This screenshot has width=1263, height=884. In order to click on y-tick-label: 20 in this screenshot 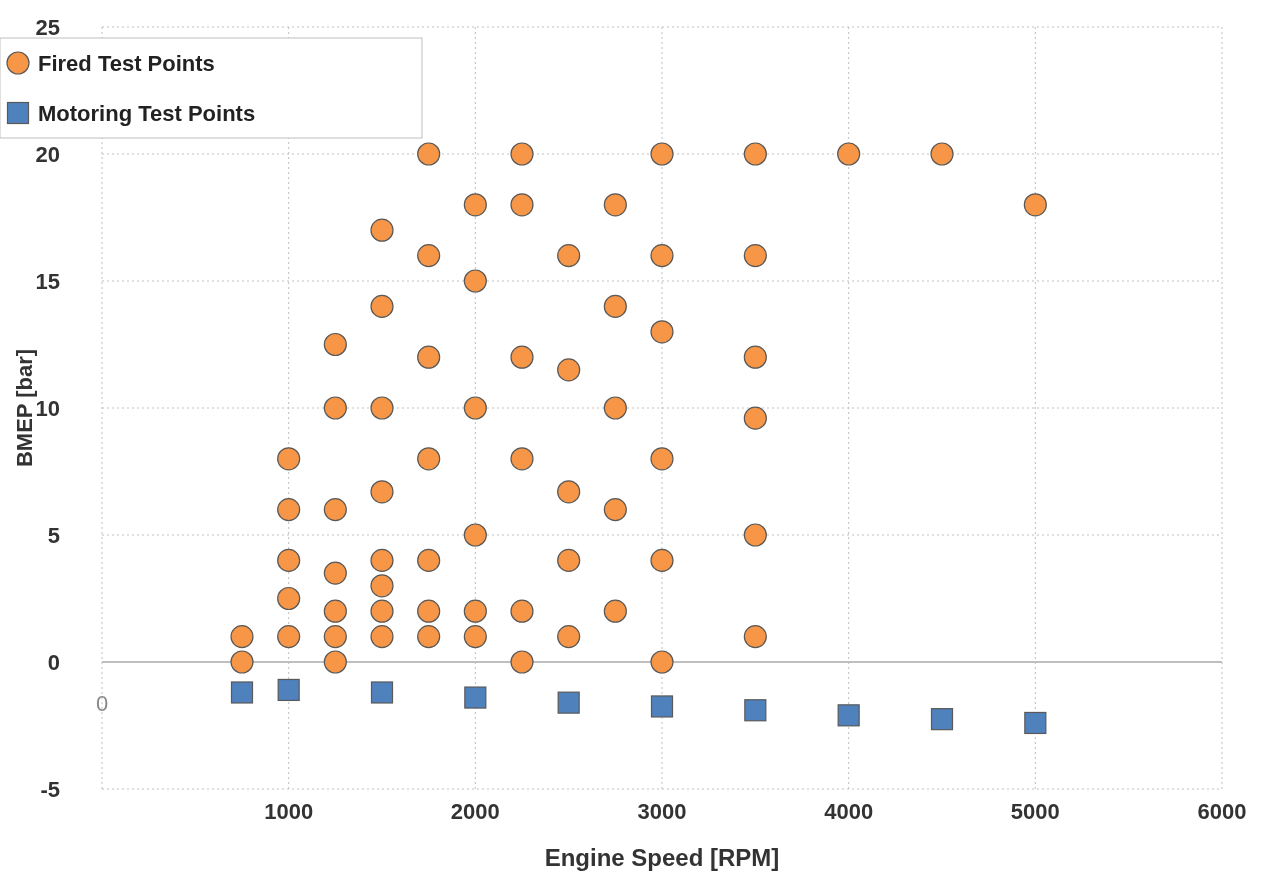, I will do `click(47, 154)`.